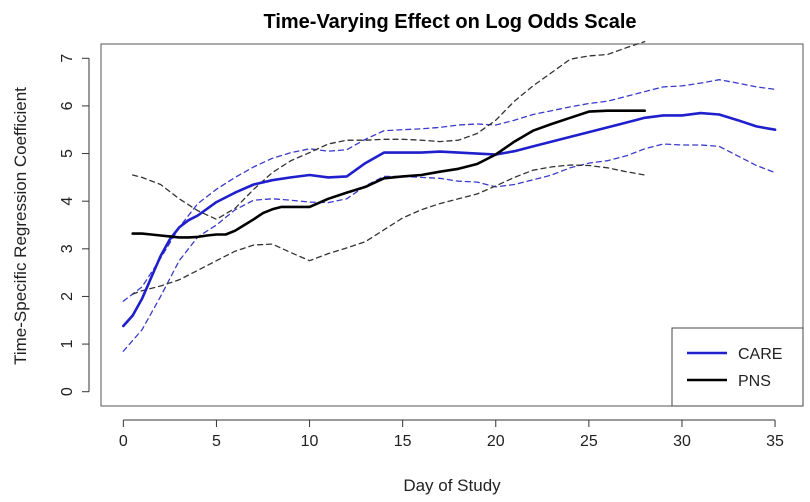 The height and width of the screenshot is (502, 810). Describe the element at coordinates (67, 344) in the screenshot. I see `y-tick-label: 1` at that location.